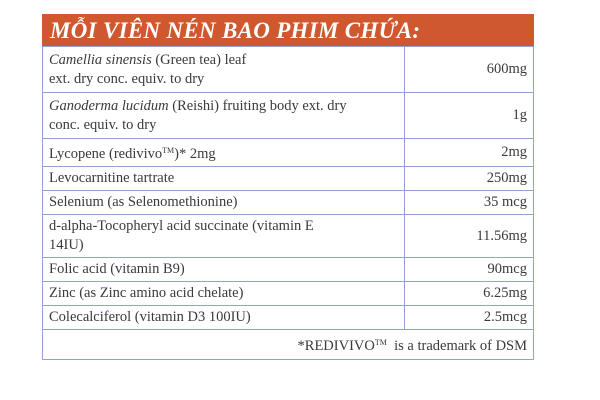 The height and width of the screenshot is (400, 600). Describe the element at coordinates (469, 293) in the screenshot. I see `ingredient-amount: 6.25mg` at that location.